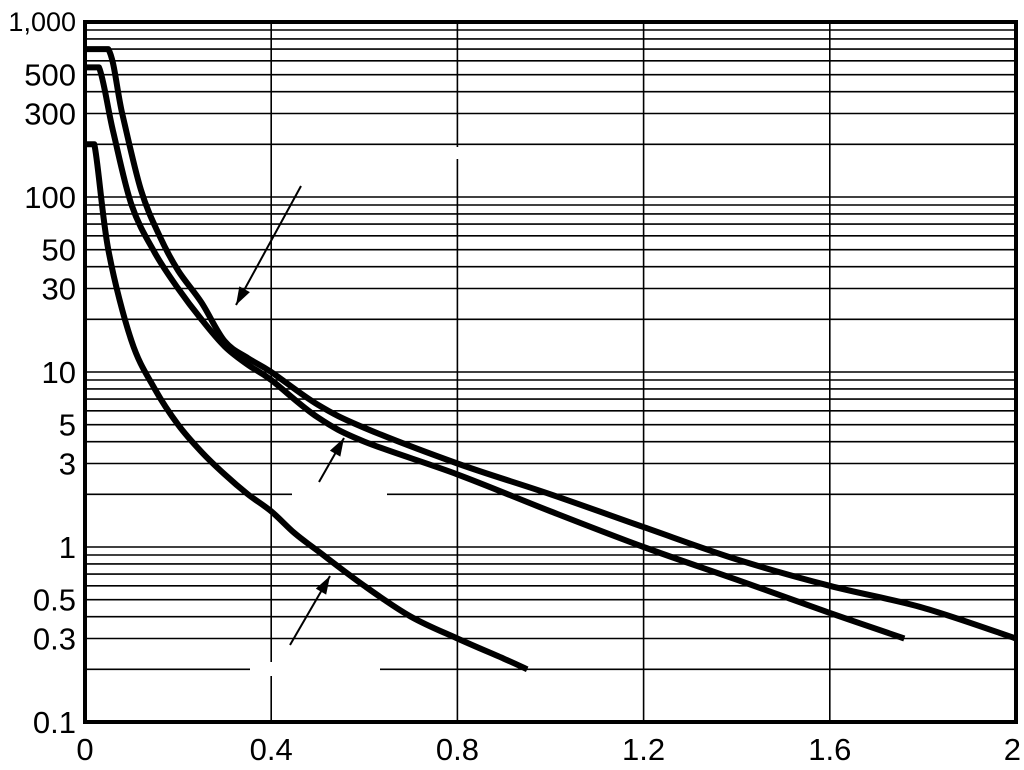 Image resolution: width=1024 pixels, height=770 pixels. Describe the element at coordinates (50, 197) in the screenshot. I see `y-tick-label: 100` at that location.